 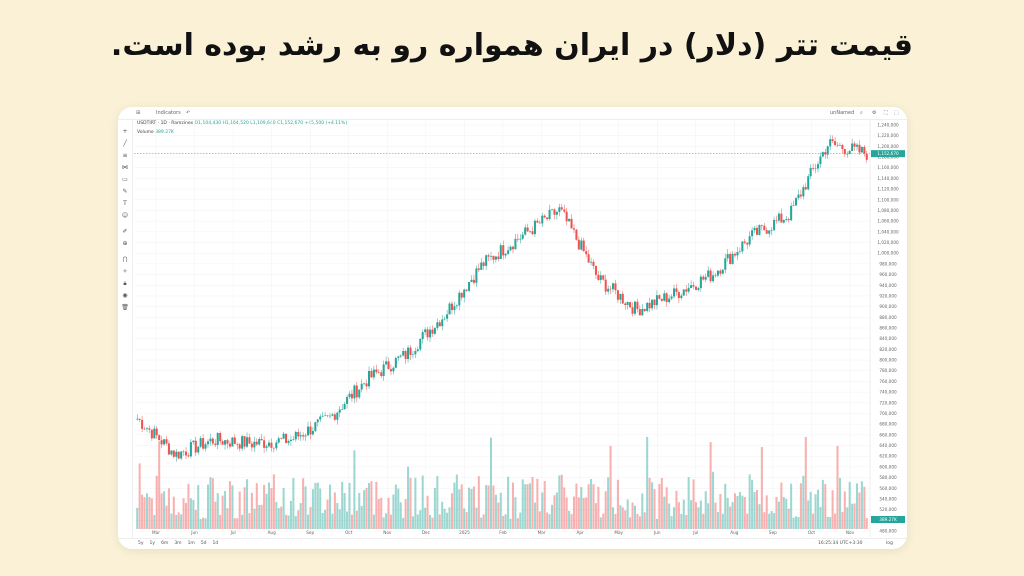 What do you see at coordinates (152, 543) in the screenshot?
I see `range-button-1y: 1y` at bounding box center [152, 543].